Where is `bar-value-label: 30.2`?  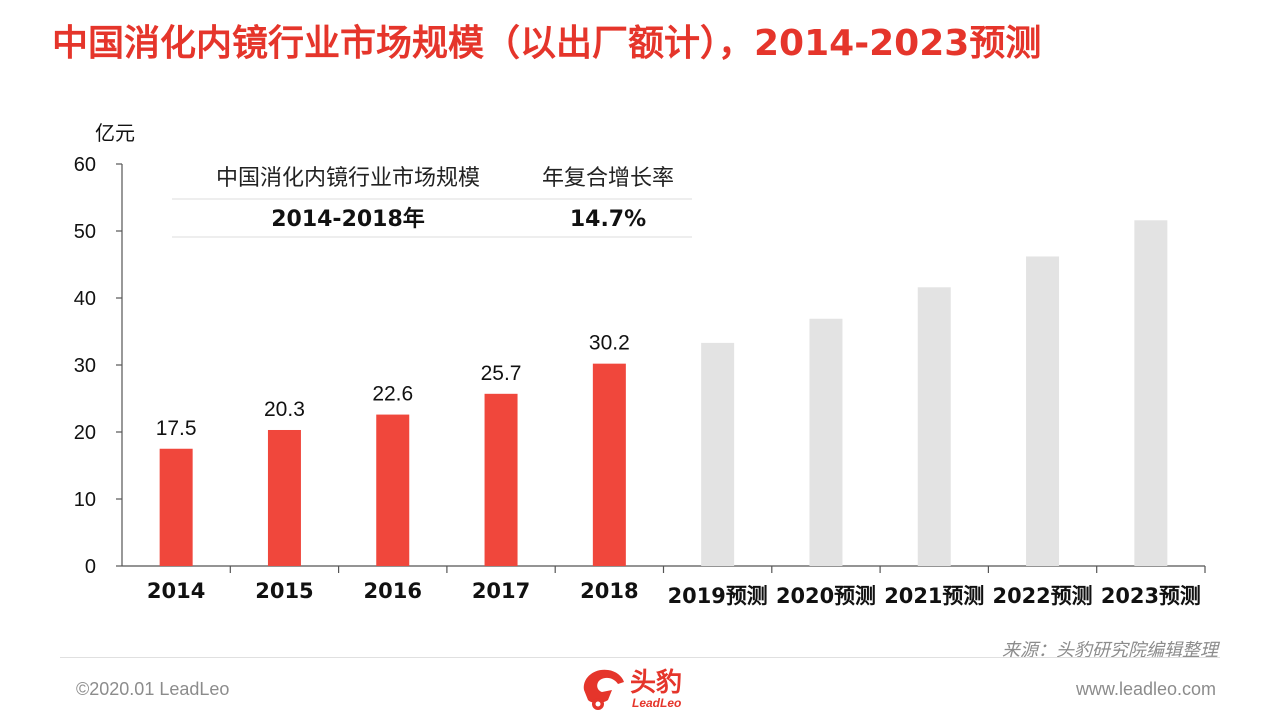 bar-value-label: 30.2 is located at coordinates (609, 343).